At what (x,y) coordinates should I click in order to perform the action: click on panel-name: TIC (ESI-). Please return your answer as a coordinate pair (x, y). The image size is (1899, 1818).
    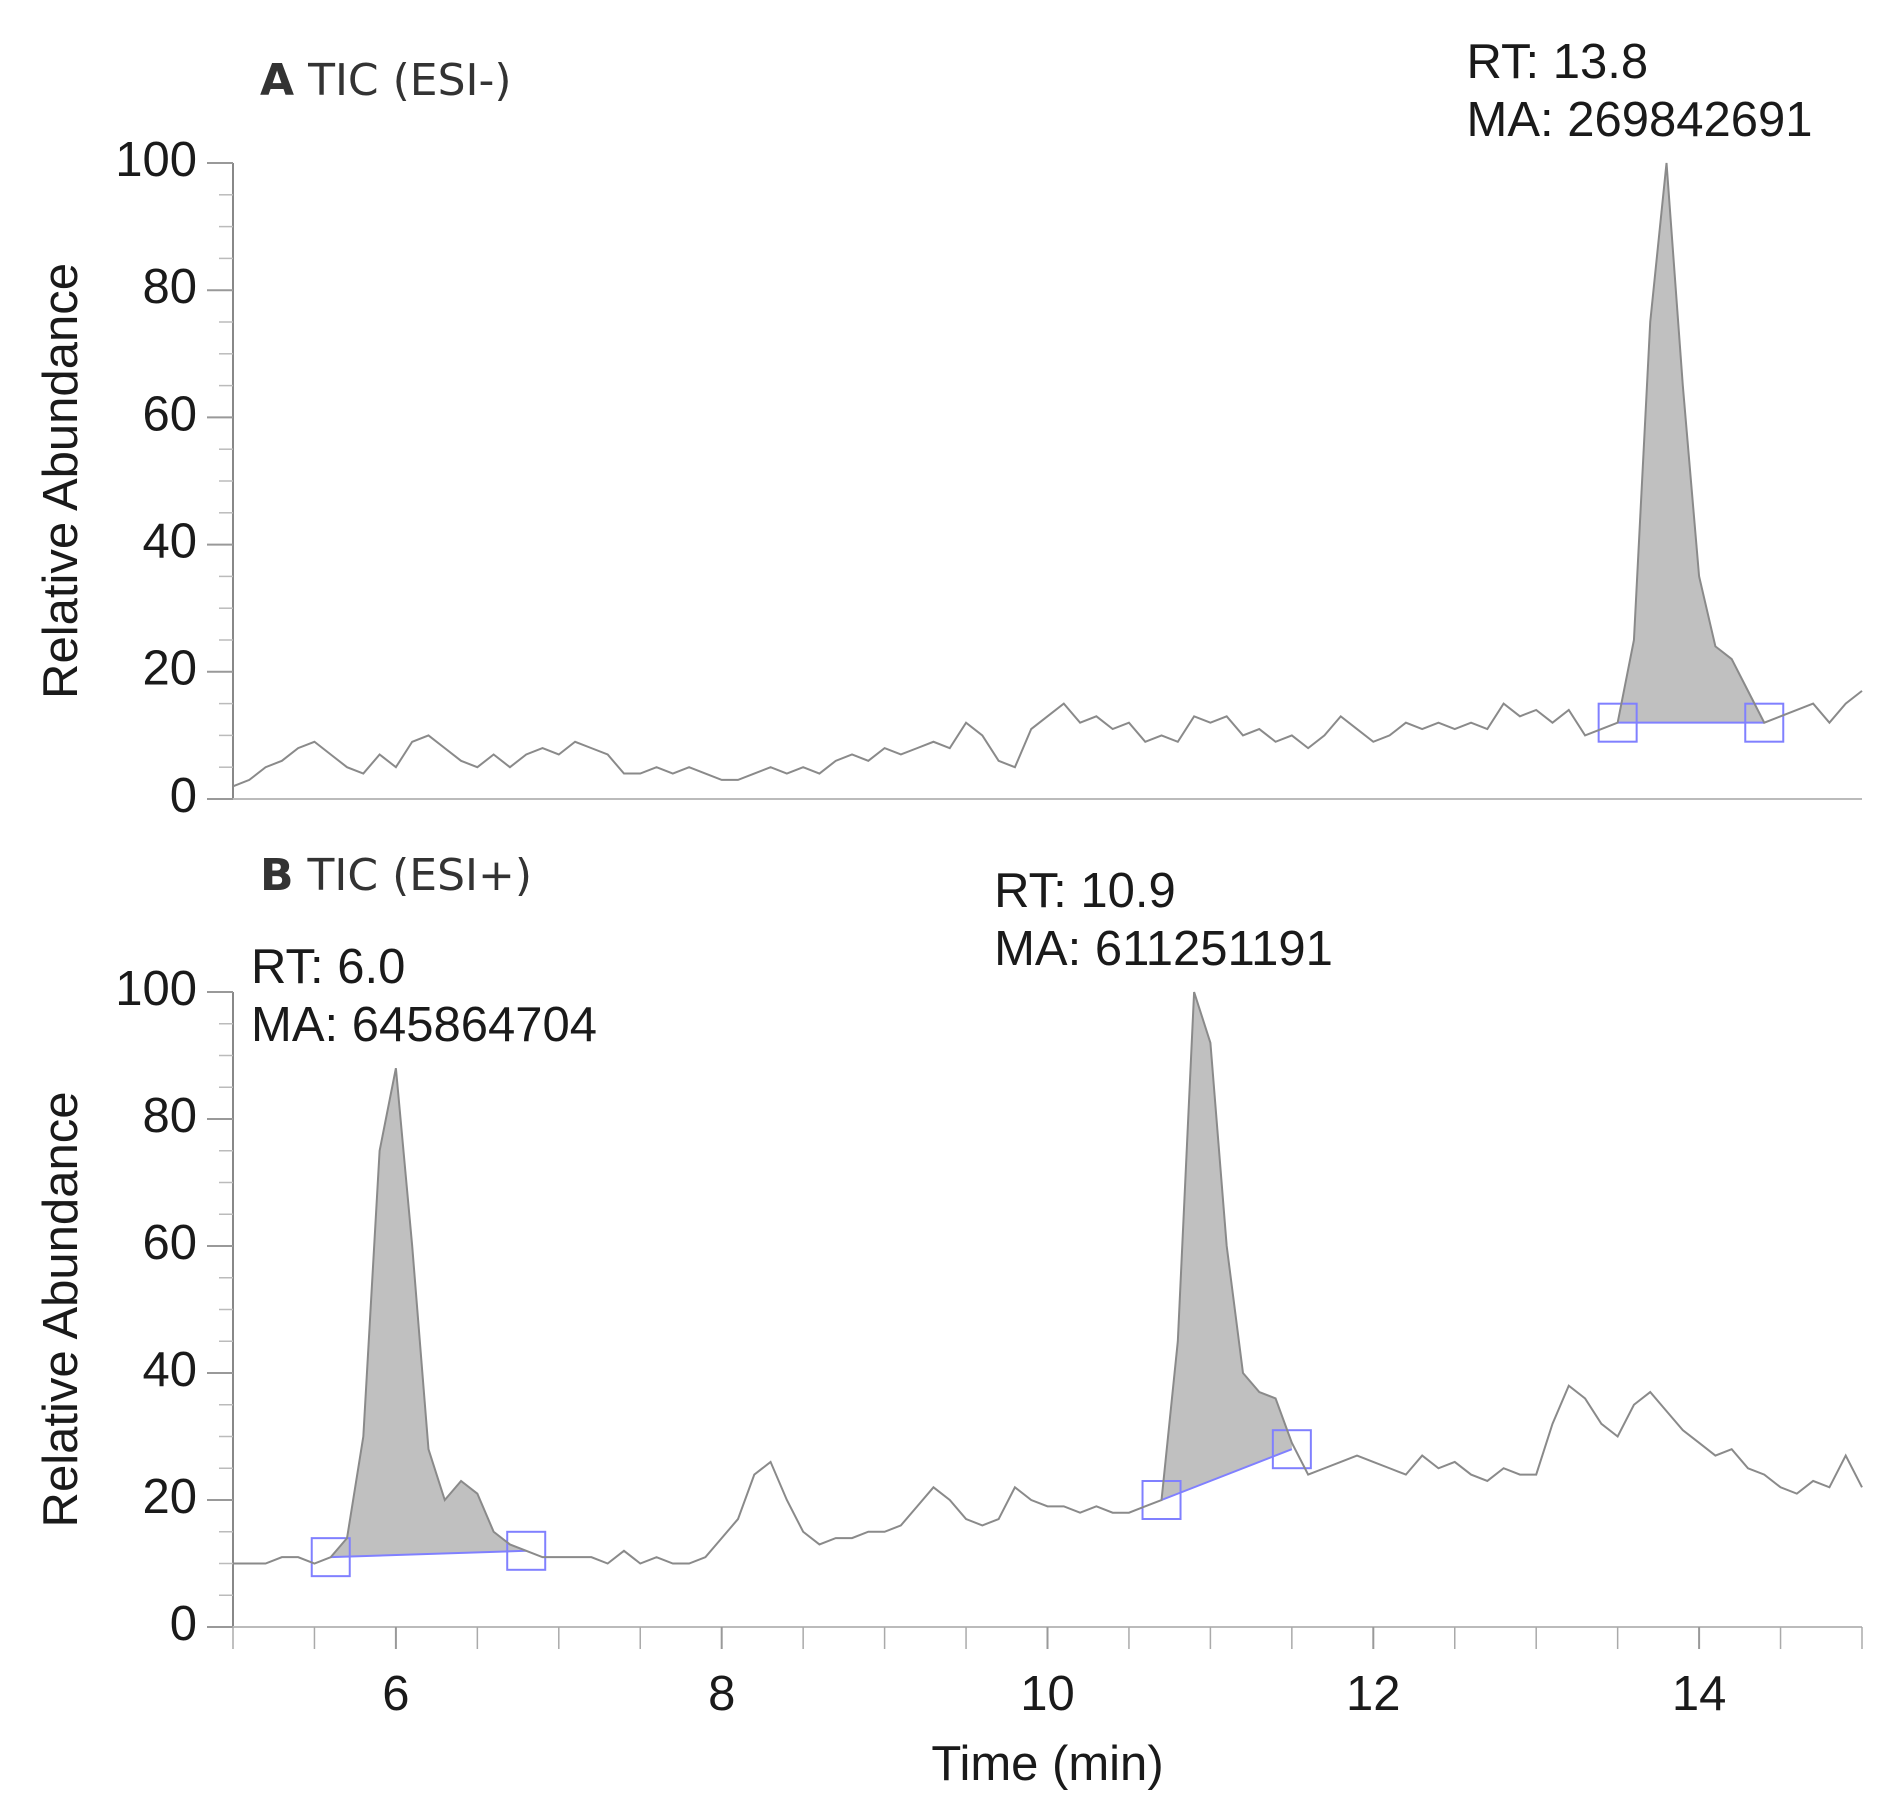
    Looking at the image, I should click on (409, 80).